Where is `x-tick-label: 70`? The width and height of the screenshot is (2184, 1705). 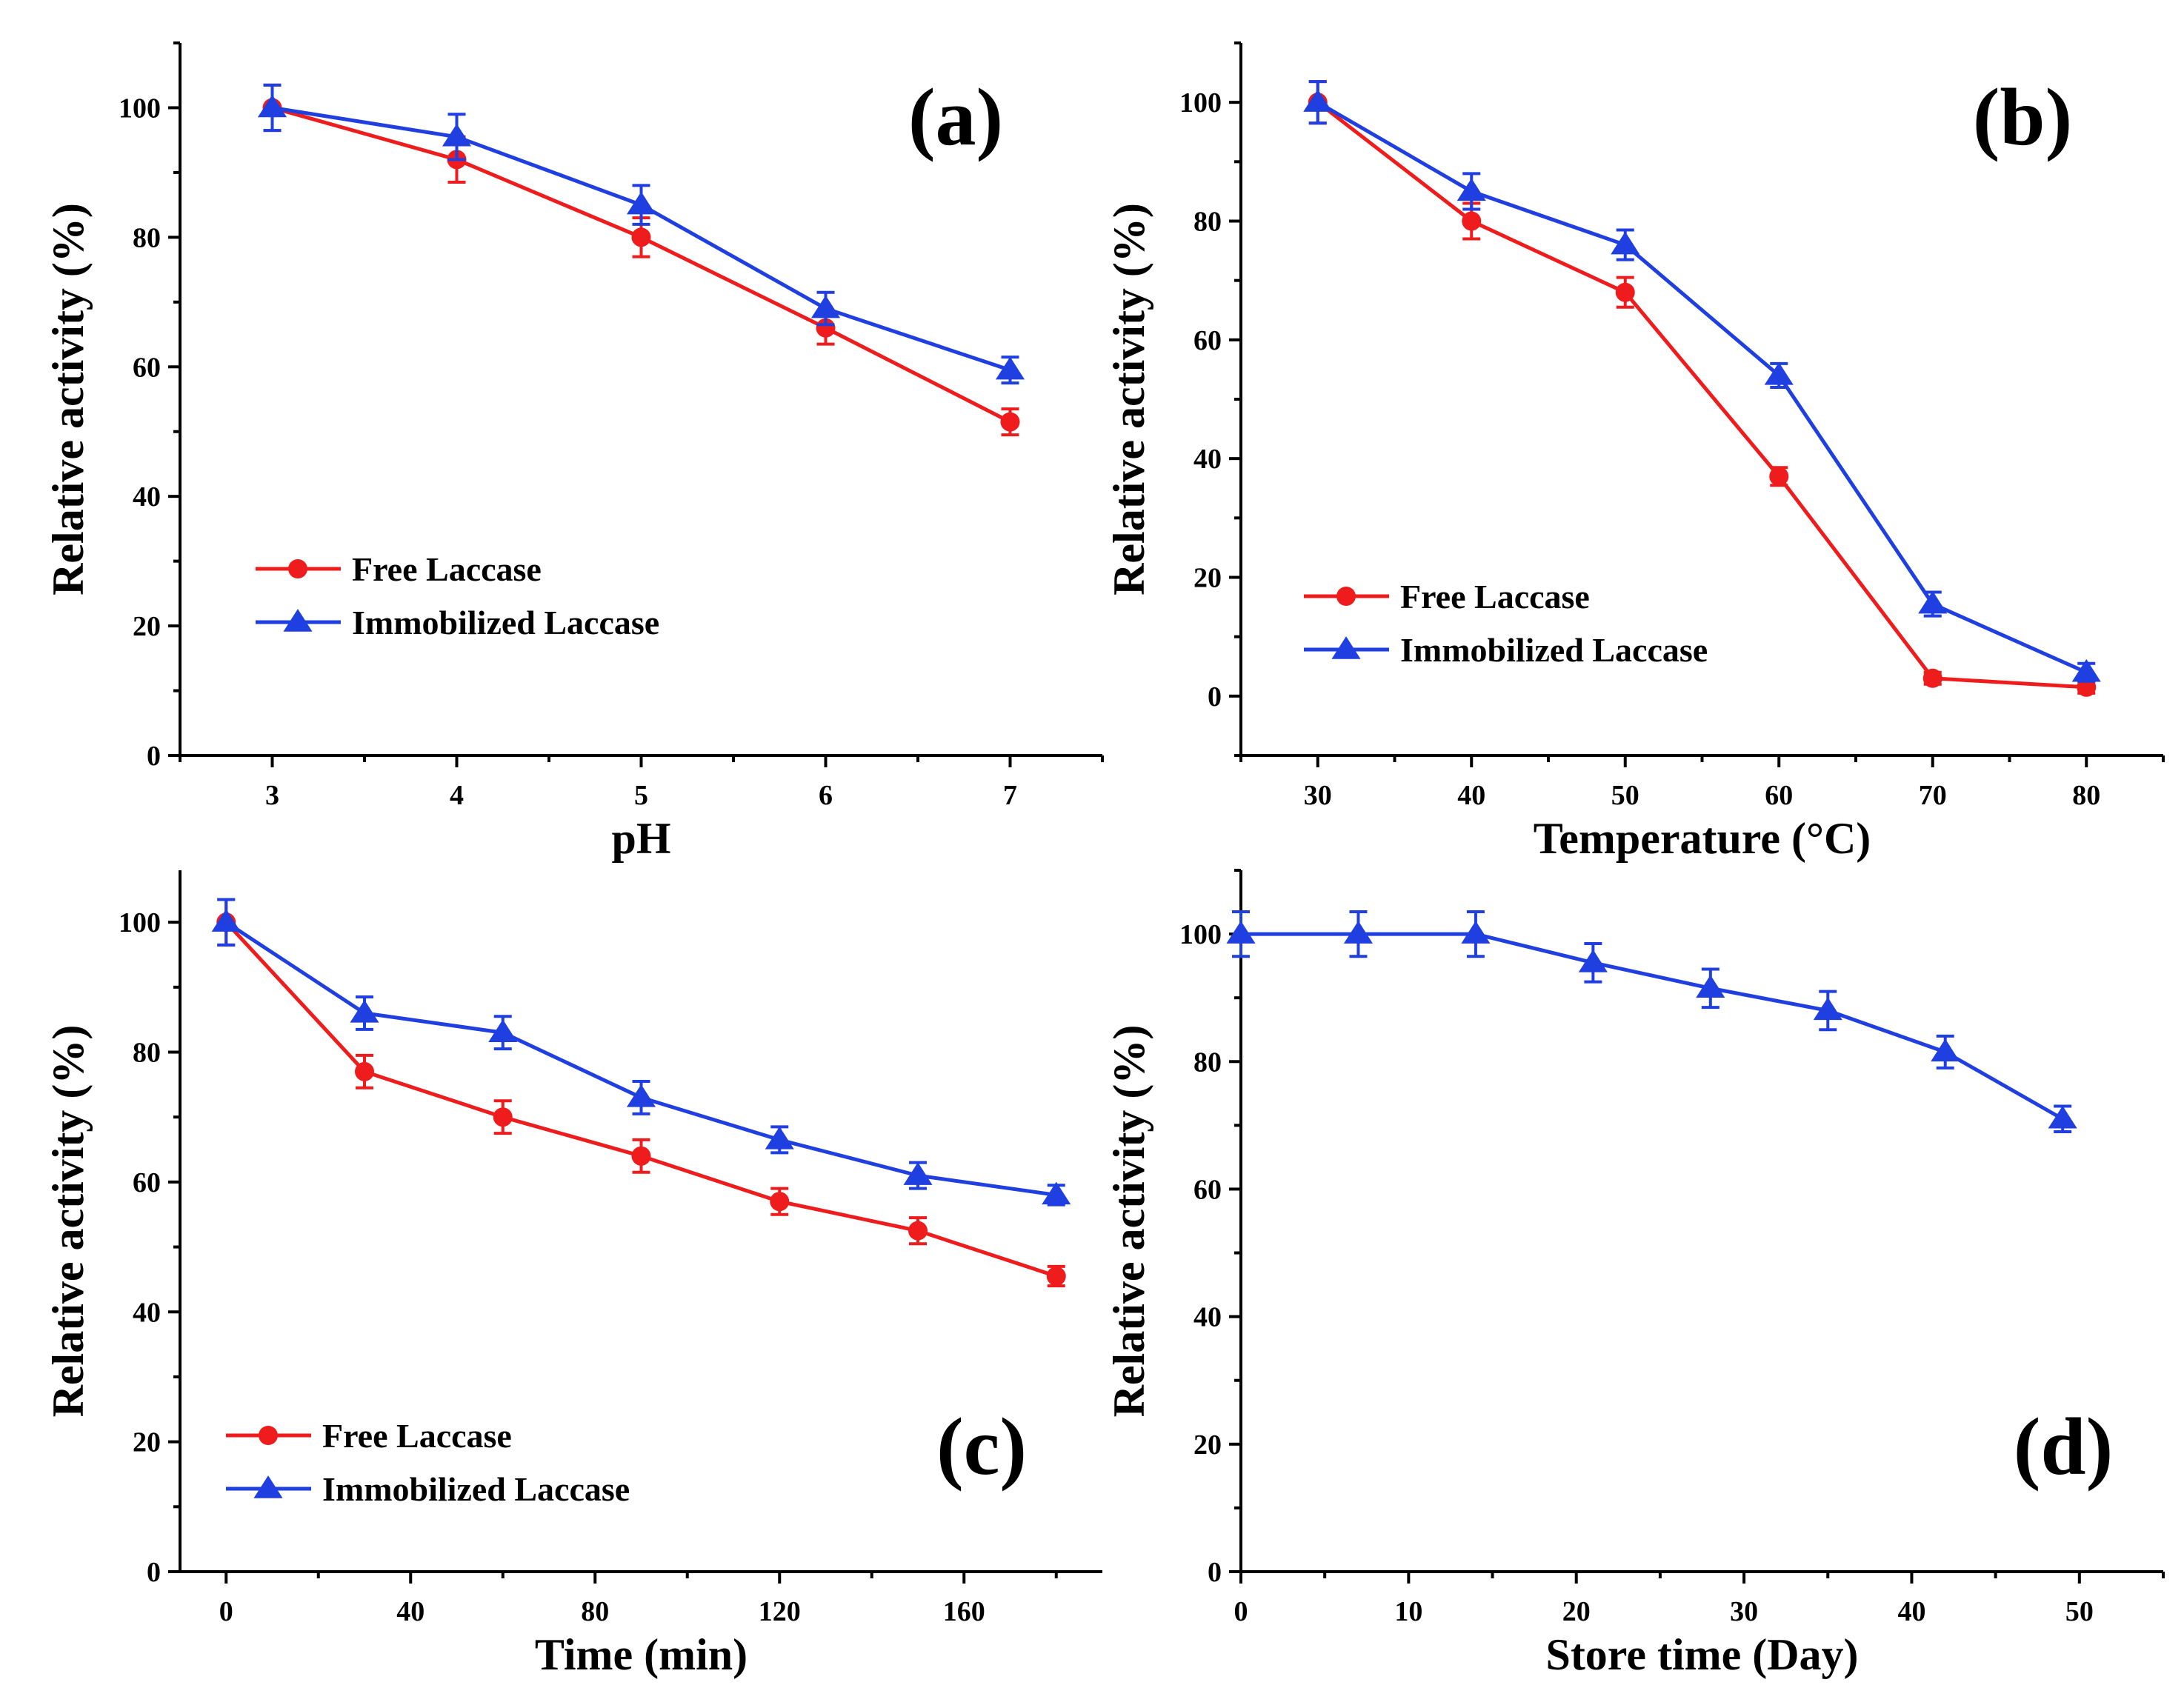 x-tick-label: 70 is located at coordinates (1933, 795).